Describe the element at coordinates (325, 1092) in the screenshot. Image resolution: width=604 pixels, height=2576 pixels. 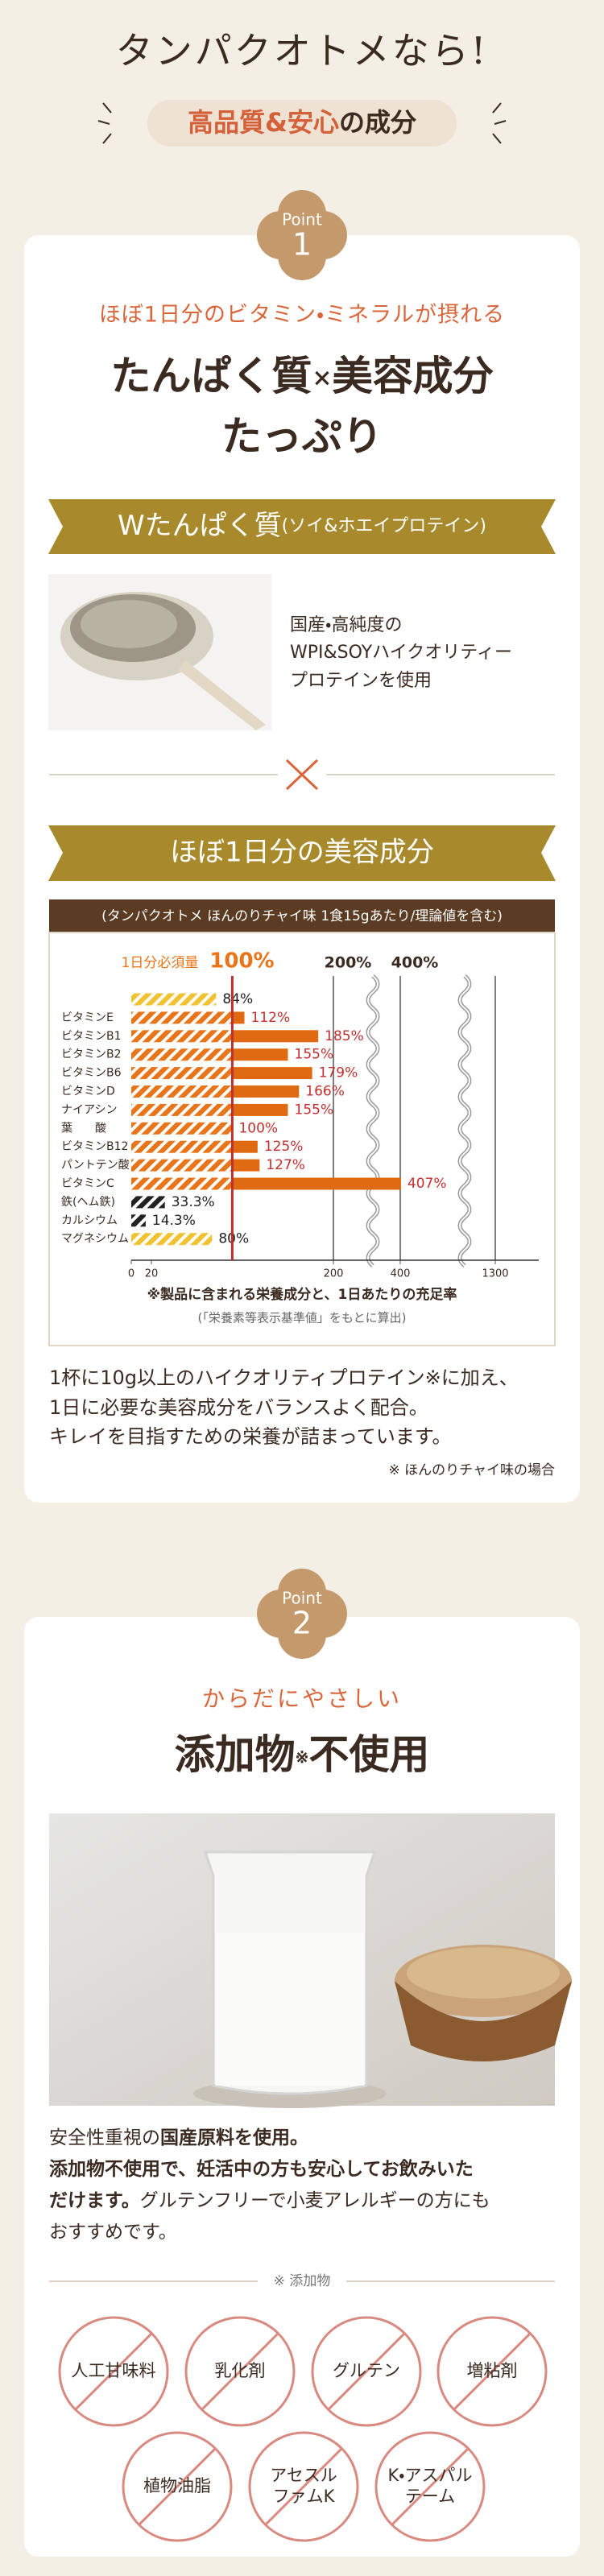
I see `value-label: 166%` at that location.